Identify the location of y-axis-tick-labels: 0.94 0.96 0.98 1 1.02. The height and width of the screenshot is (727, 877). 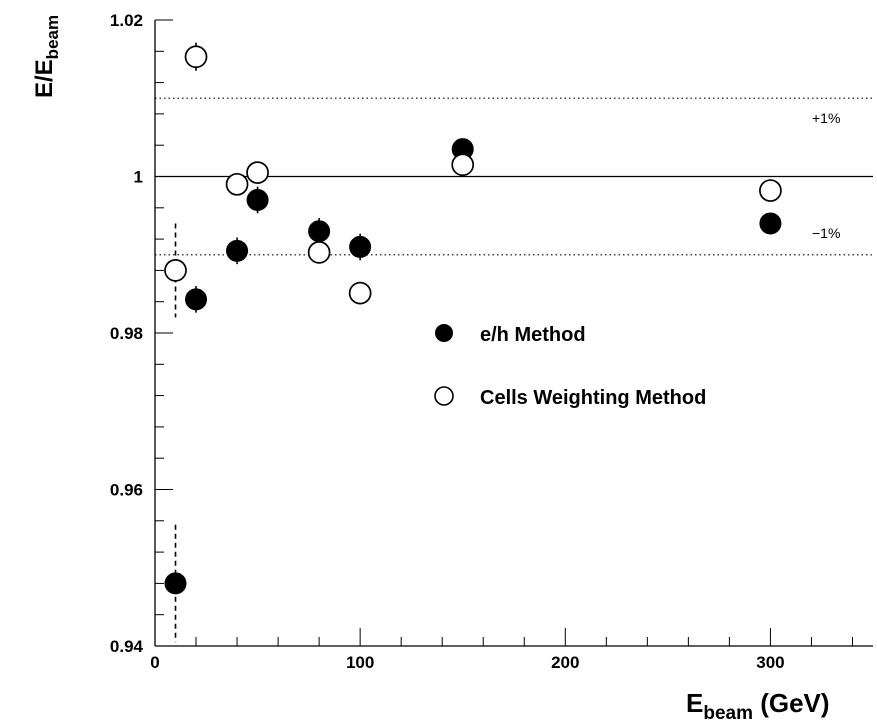
(127, 333).